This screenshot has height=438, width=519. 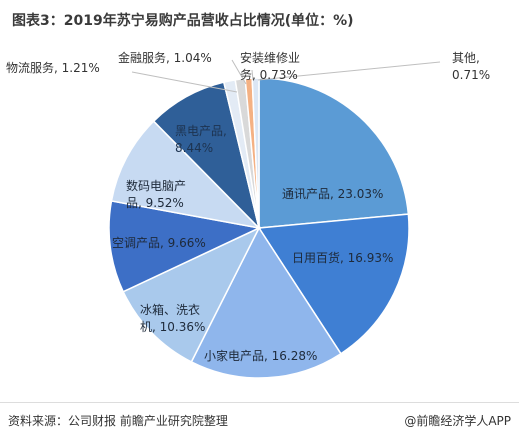 I want to click on slice-label: 安装维修业务, 0.73%, so click(x=270, y=66).